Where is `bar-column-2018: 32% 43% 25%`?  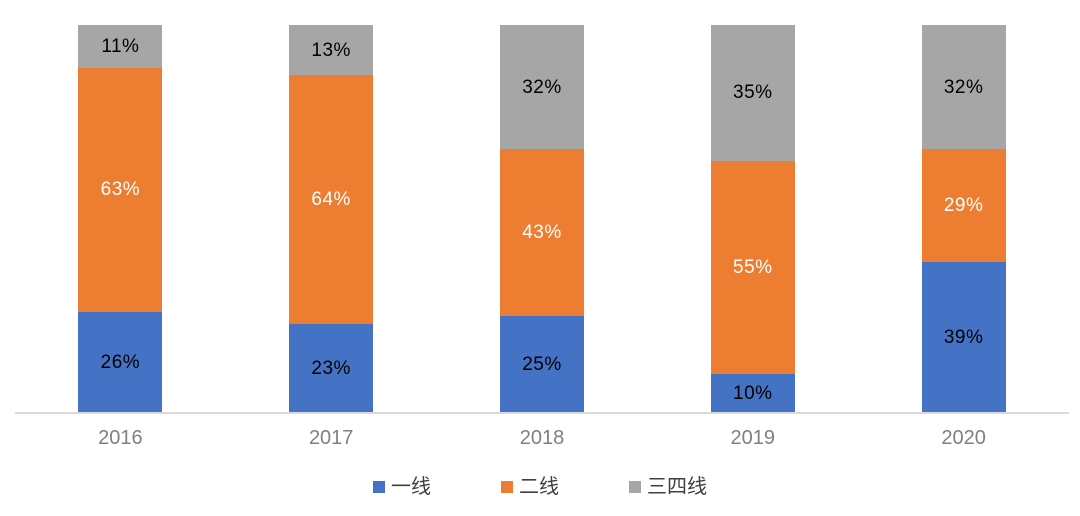 bar-column-2018: 32% 43% 25% is located at coordinates (542, 219).